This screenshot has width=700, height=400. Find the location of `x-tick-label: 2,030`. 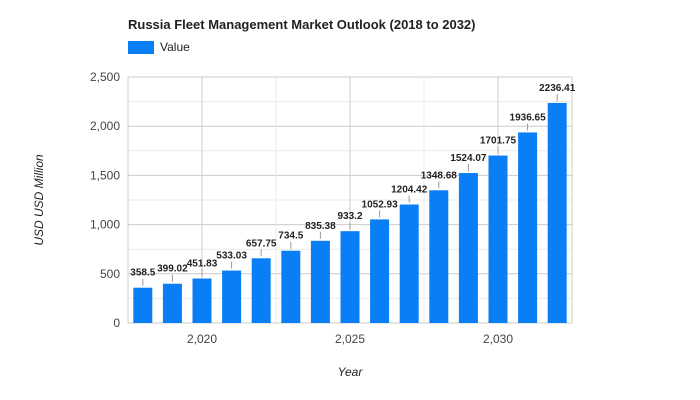

x-tick-label: 2,030 is located at coordinates (498, 339).